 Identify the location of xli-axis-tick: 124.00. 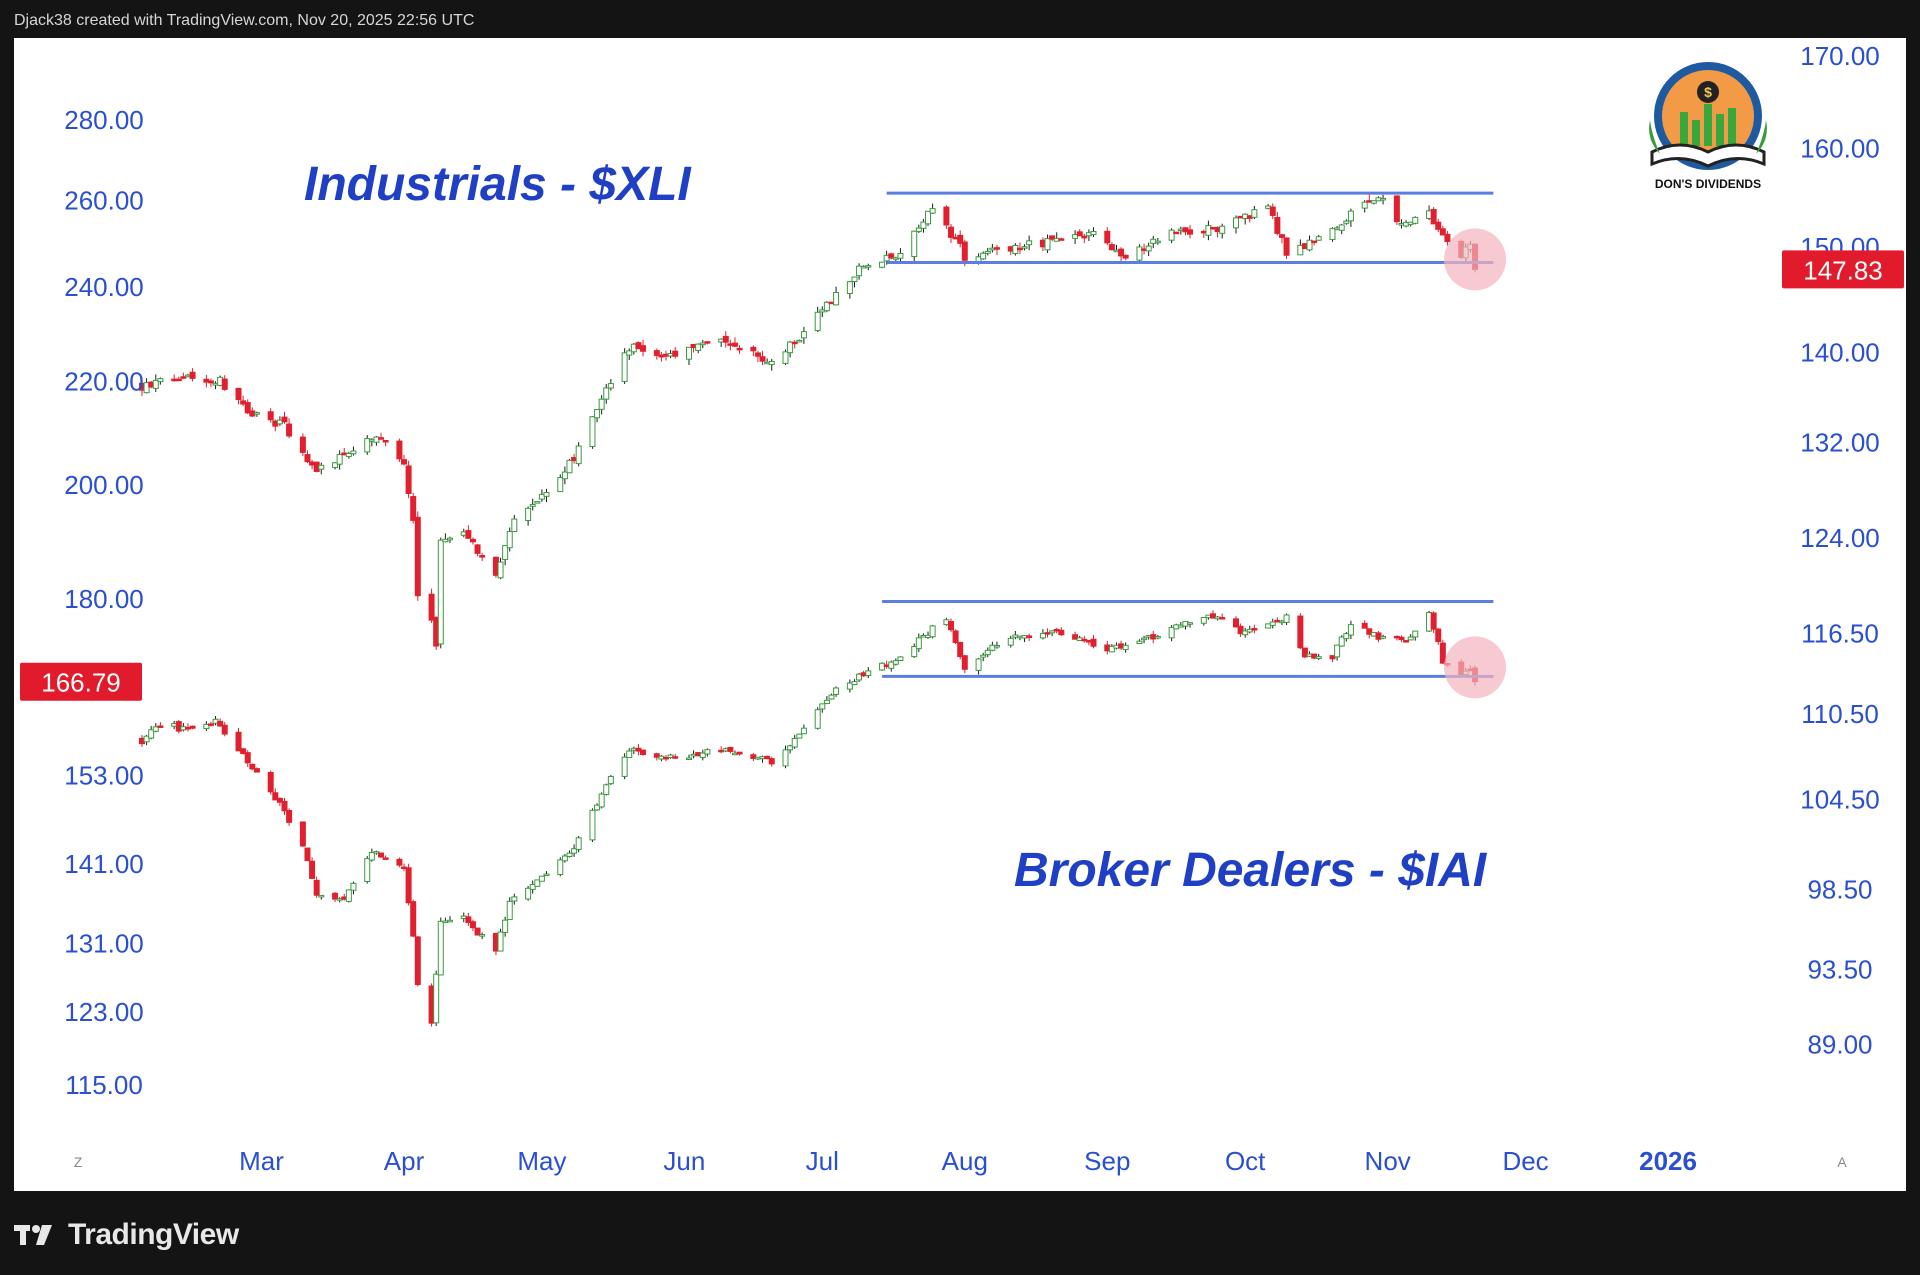
(1840, 538).